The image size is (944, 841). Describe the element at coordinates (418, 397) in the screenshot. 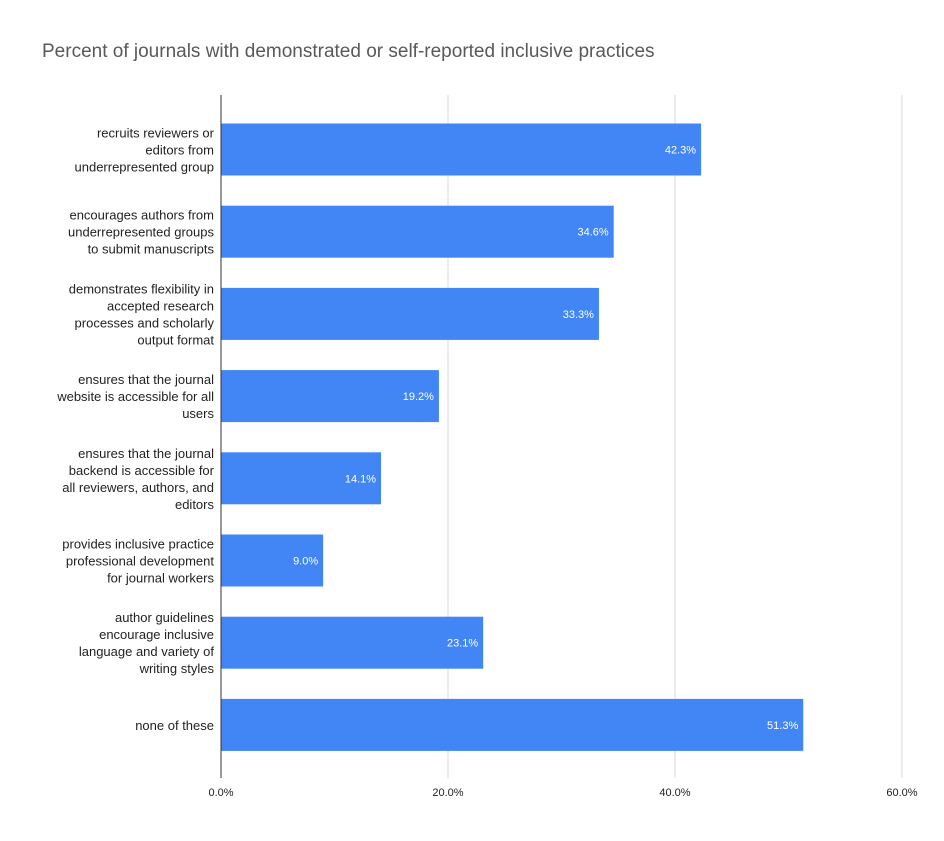

I see `data-label: 19.2%` at that location.